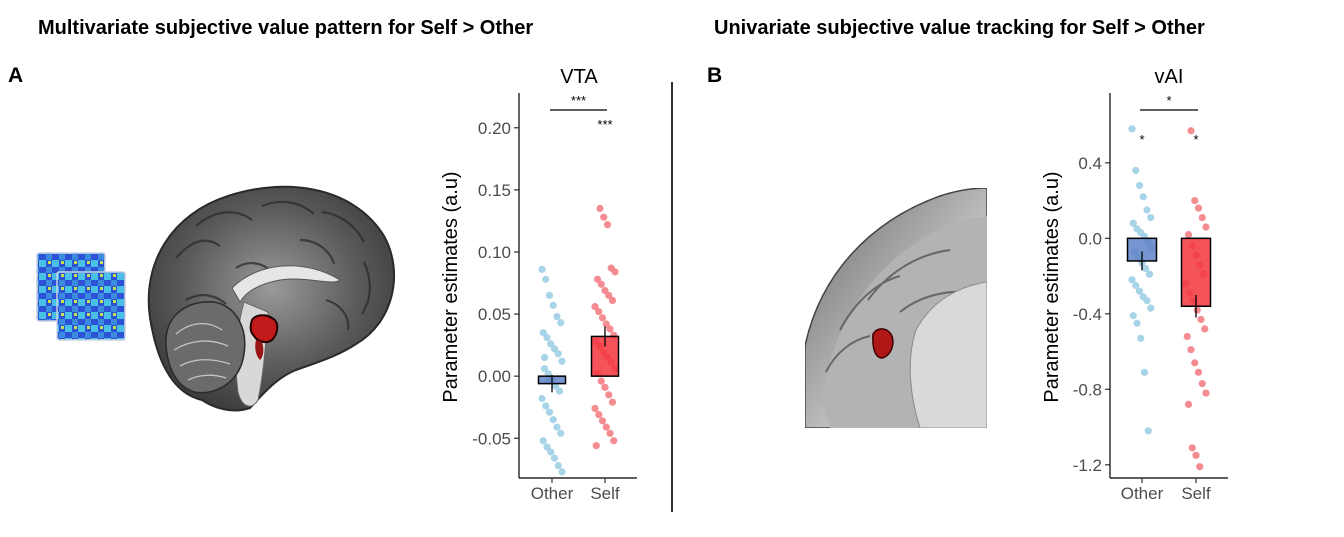 The height and width of the screenshot is (537, 1344). I want to click on panel-label-a: A, so click(16, 75).